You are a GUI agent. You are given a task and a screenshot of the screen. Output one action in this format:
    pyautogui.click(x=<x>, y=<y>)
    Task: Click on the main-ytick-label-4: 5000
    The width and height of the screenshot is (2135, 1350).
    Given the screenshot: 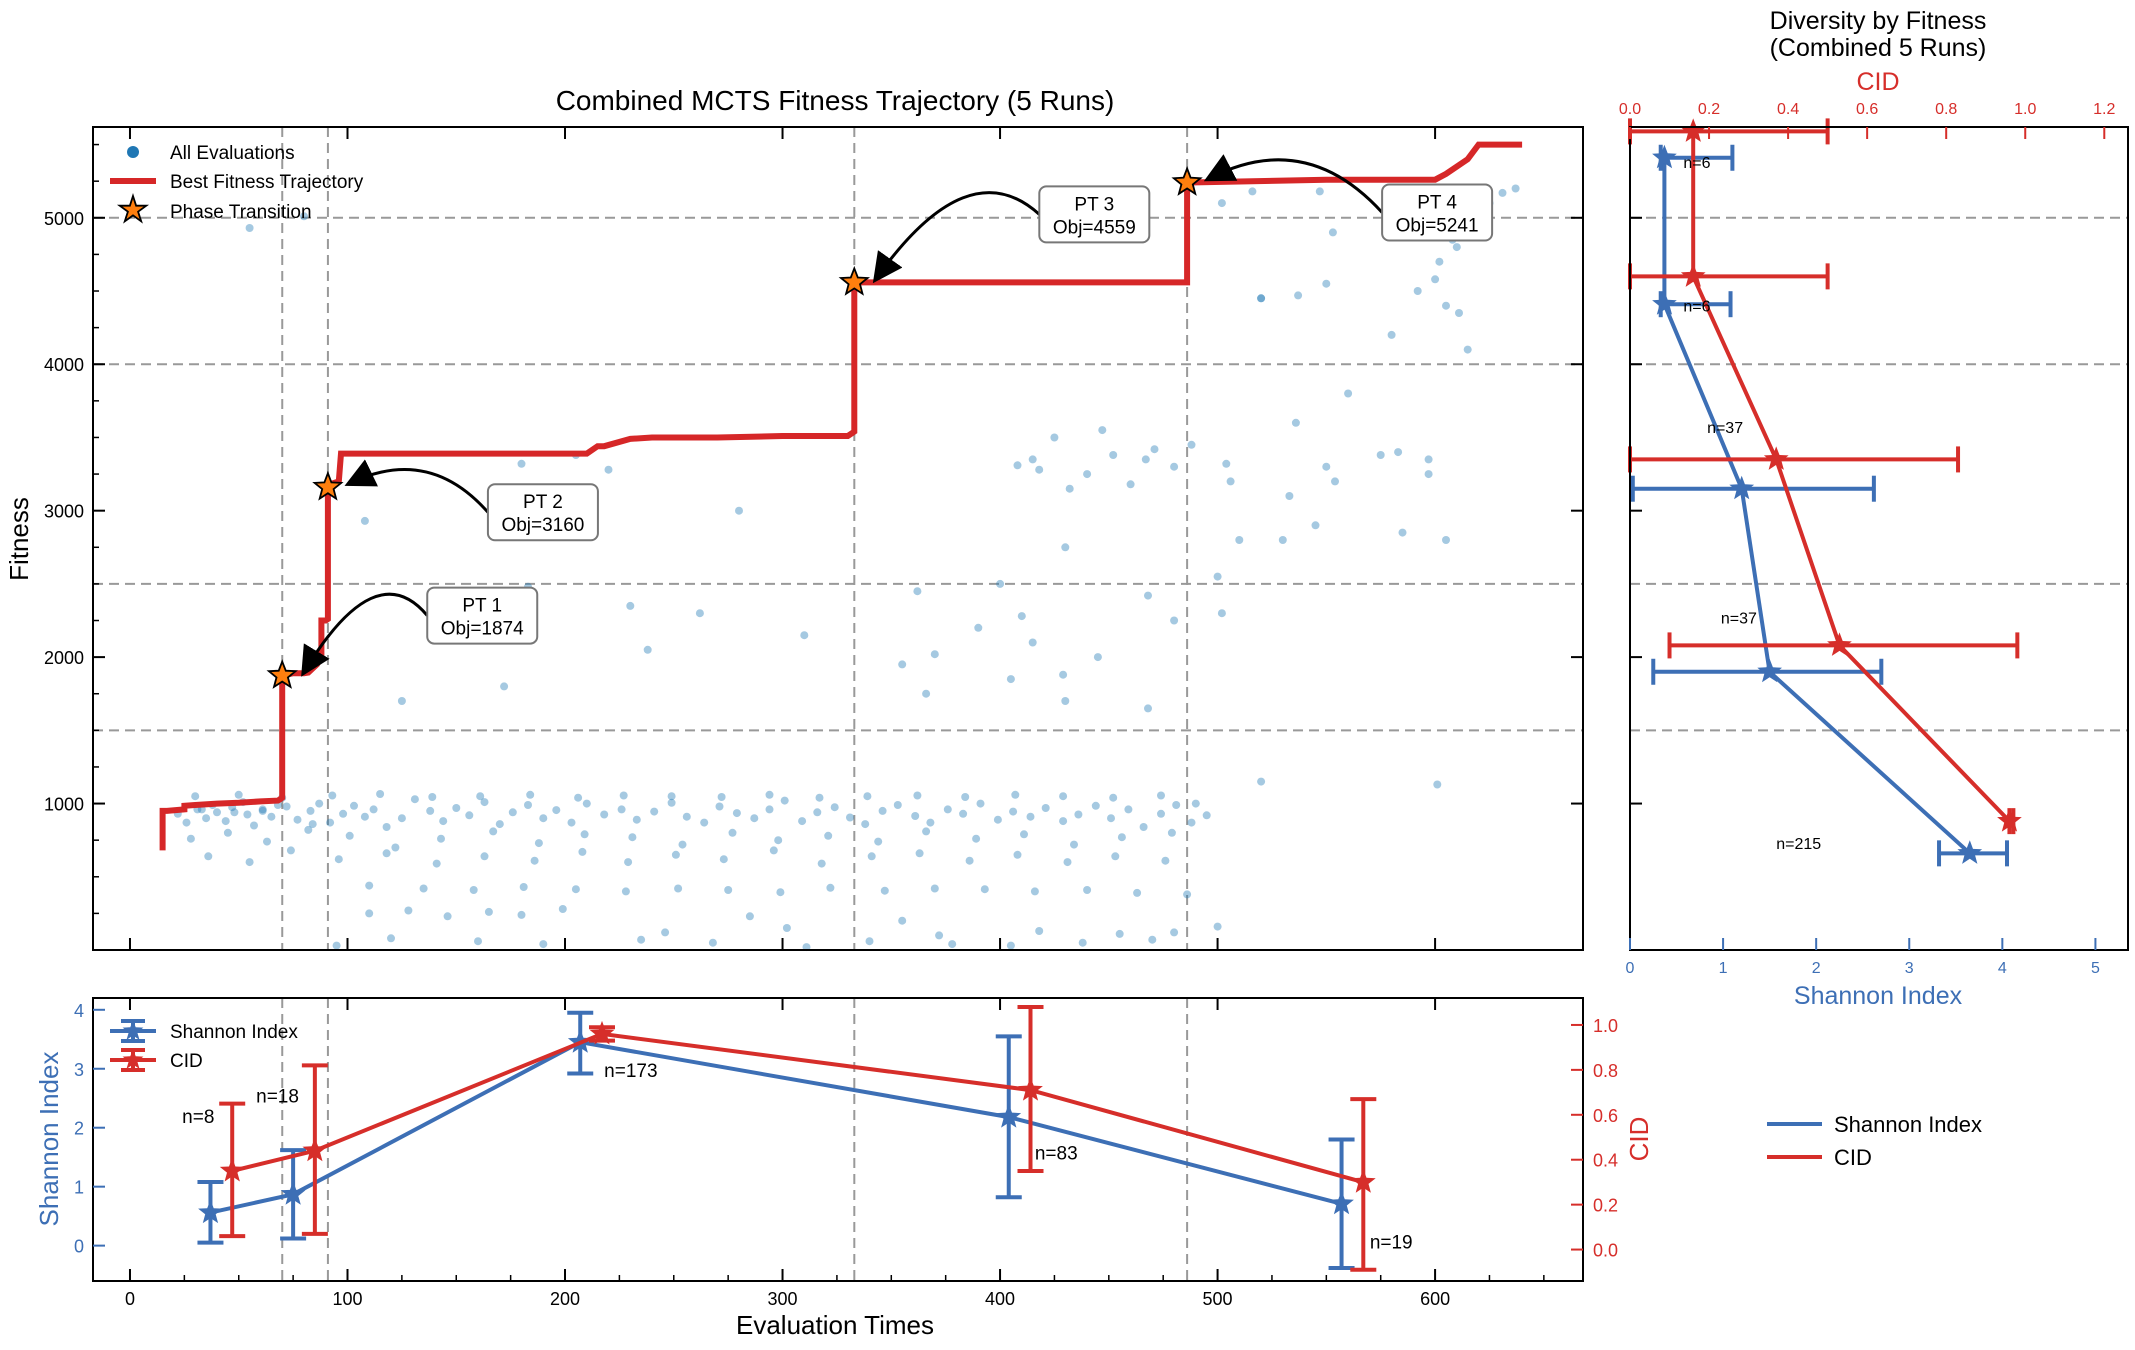 What is the action you would take?
    pyautogui.click(x=64, y=219)
    